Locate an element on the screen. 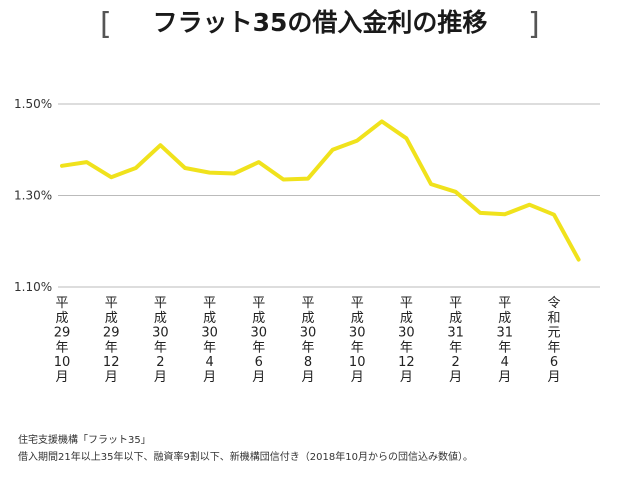  x-category-label: 平成 30 年 4 月 is located at coordinates (209, 340).